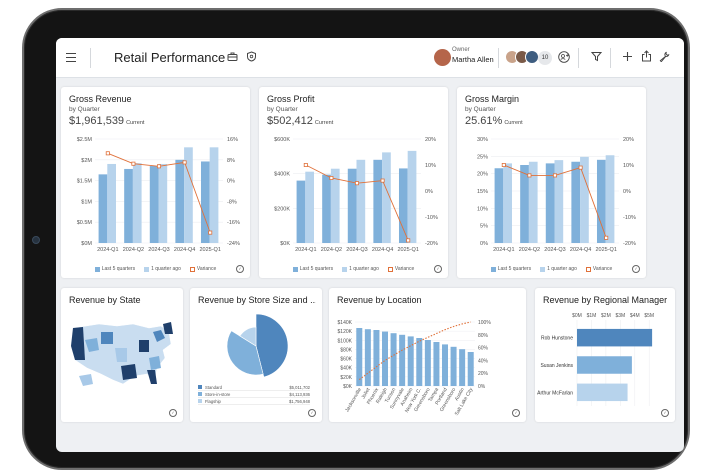  Describe the element at coordinates (291, 99) in the screenshot. I see `card-title: Gross Profit` at that location.